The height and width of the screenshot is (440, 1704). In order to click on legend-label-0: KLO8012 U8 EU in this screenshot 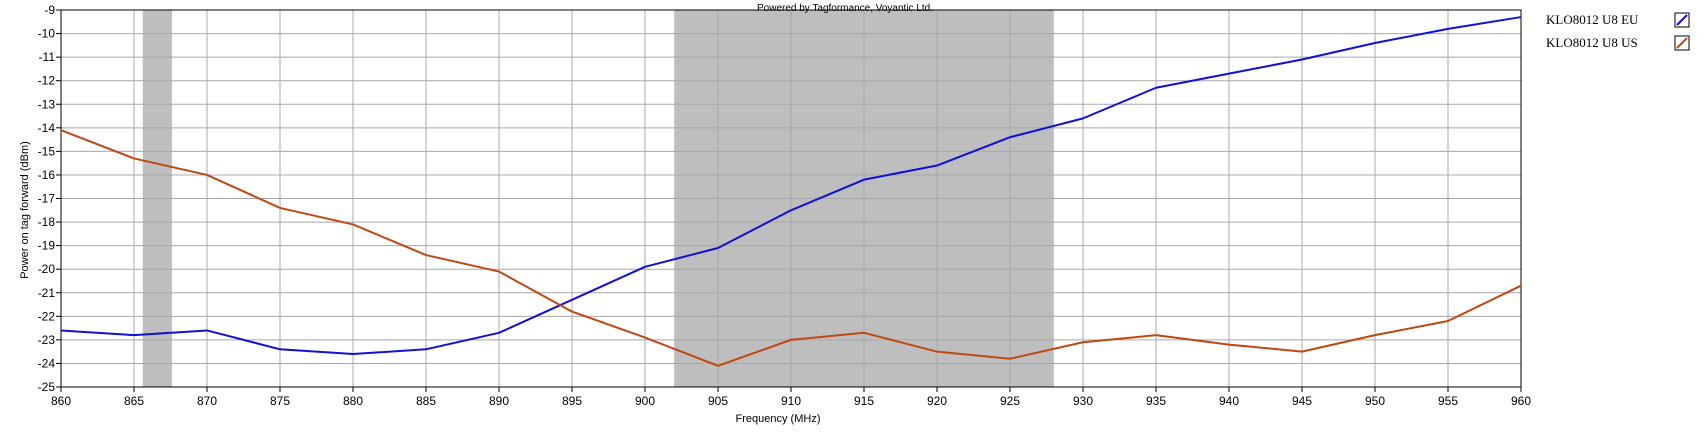, I will do `click(1592, 19)`.